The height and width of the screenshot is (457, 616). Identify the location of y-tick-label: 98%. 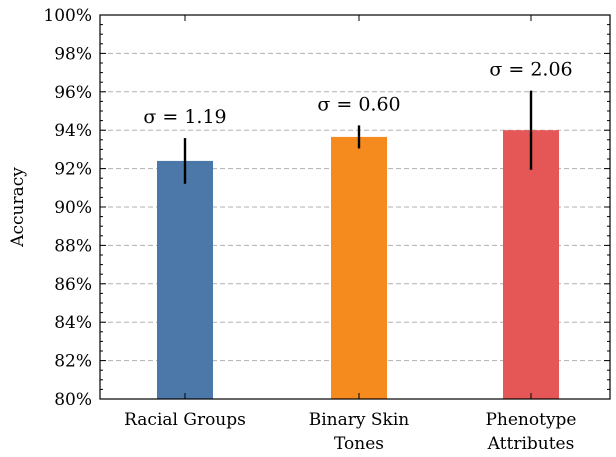
(73, 54).